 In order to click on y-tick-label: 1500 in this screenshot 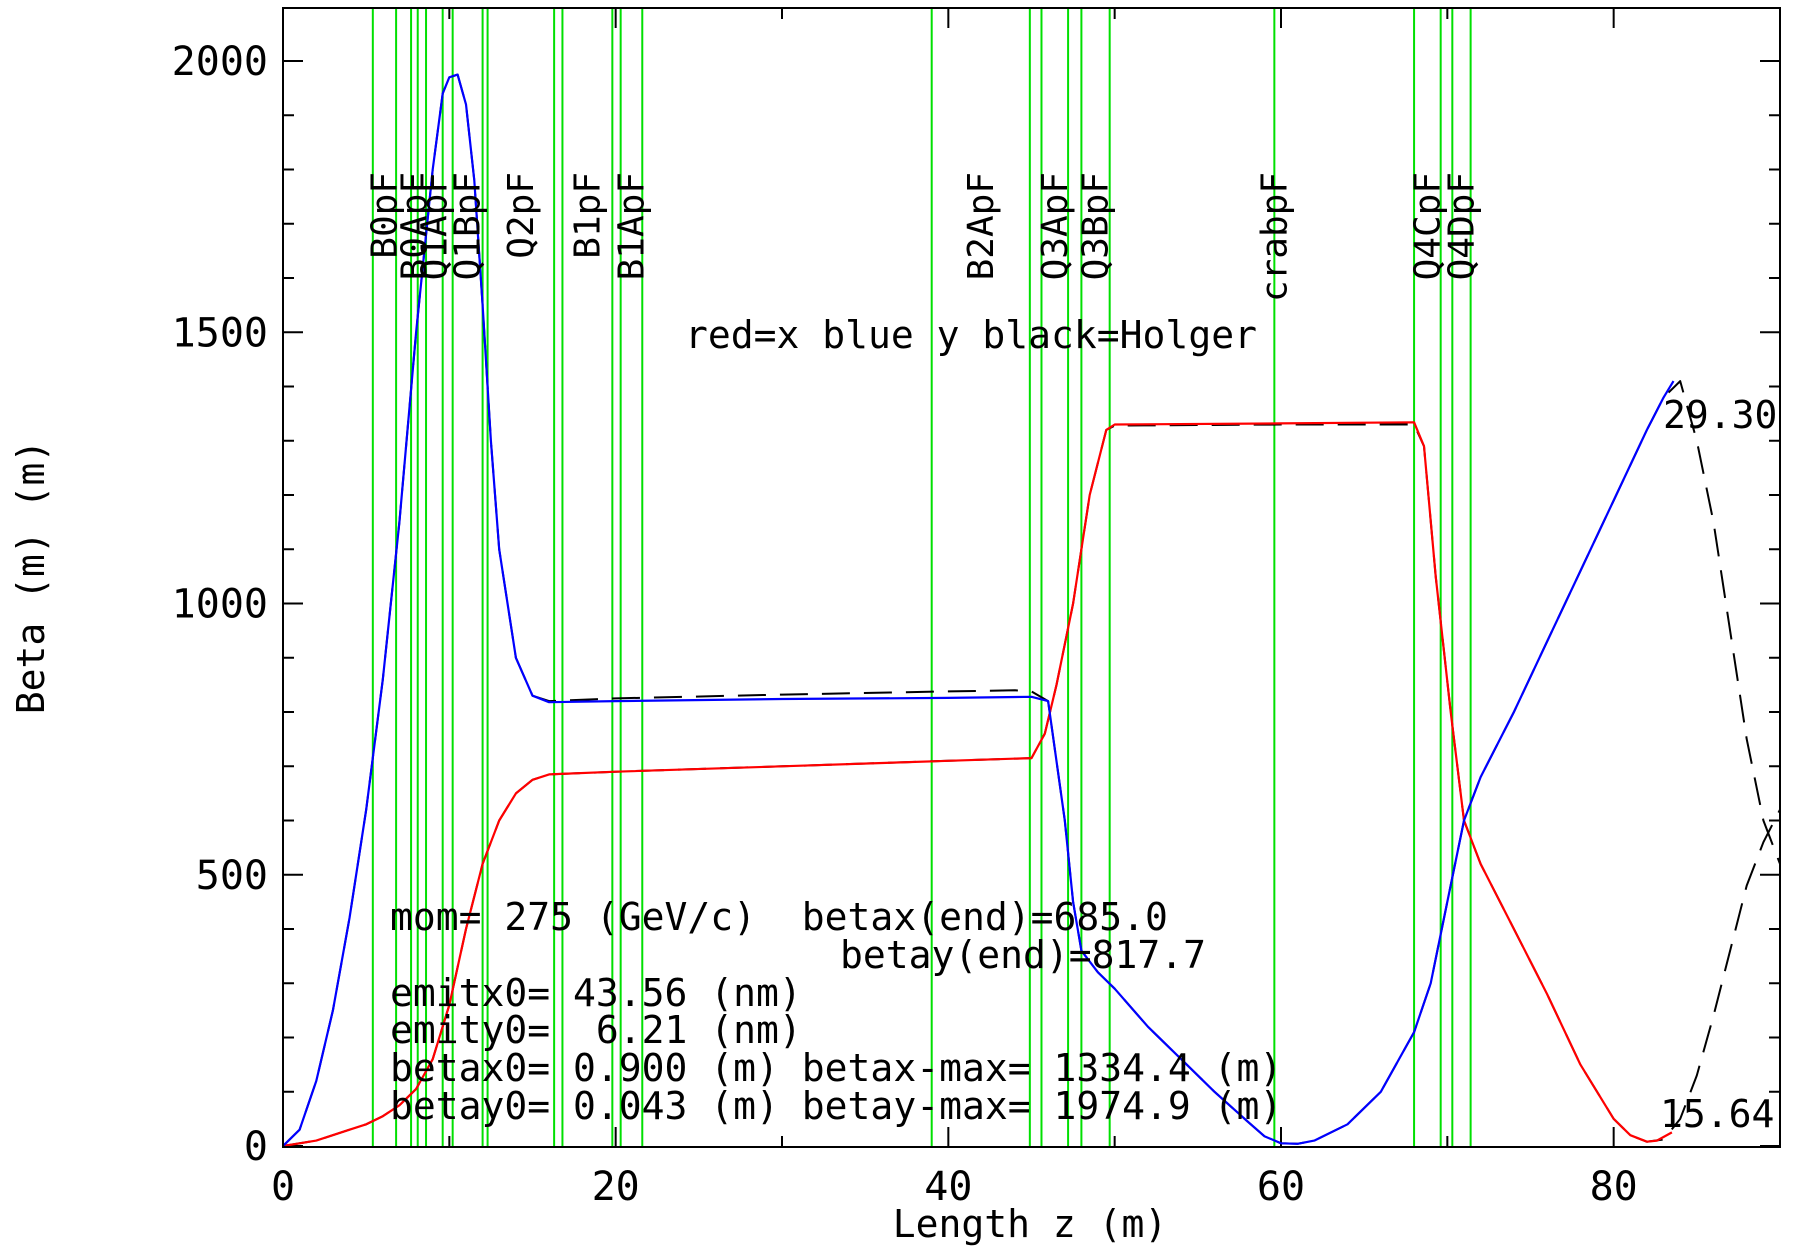, I will do `click(220, 333)`.